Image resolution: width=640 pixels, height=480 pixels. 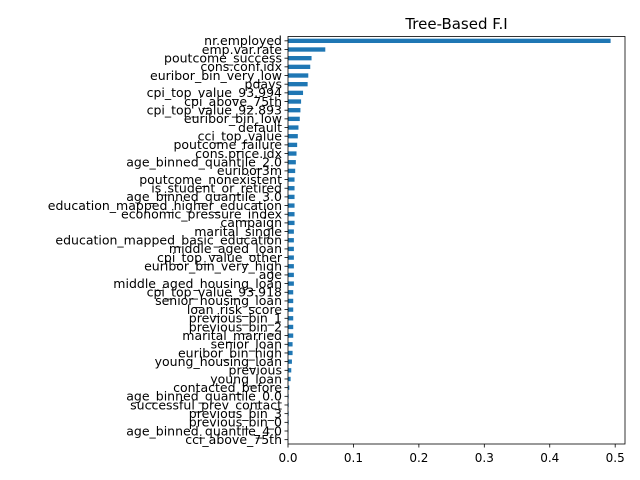 What do you see at coordinates (225, 248) in the screenshot?
I see `y-tick-label: middle_aged_loan` at bounding box center [225, 248].